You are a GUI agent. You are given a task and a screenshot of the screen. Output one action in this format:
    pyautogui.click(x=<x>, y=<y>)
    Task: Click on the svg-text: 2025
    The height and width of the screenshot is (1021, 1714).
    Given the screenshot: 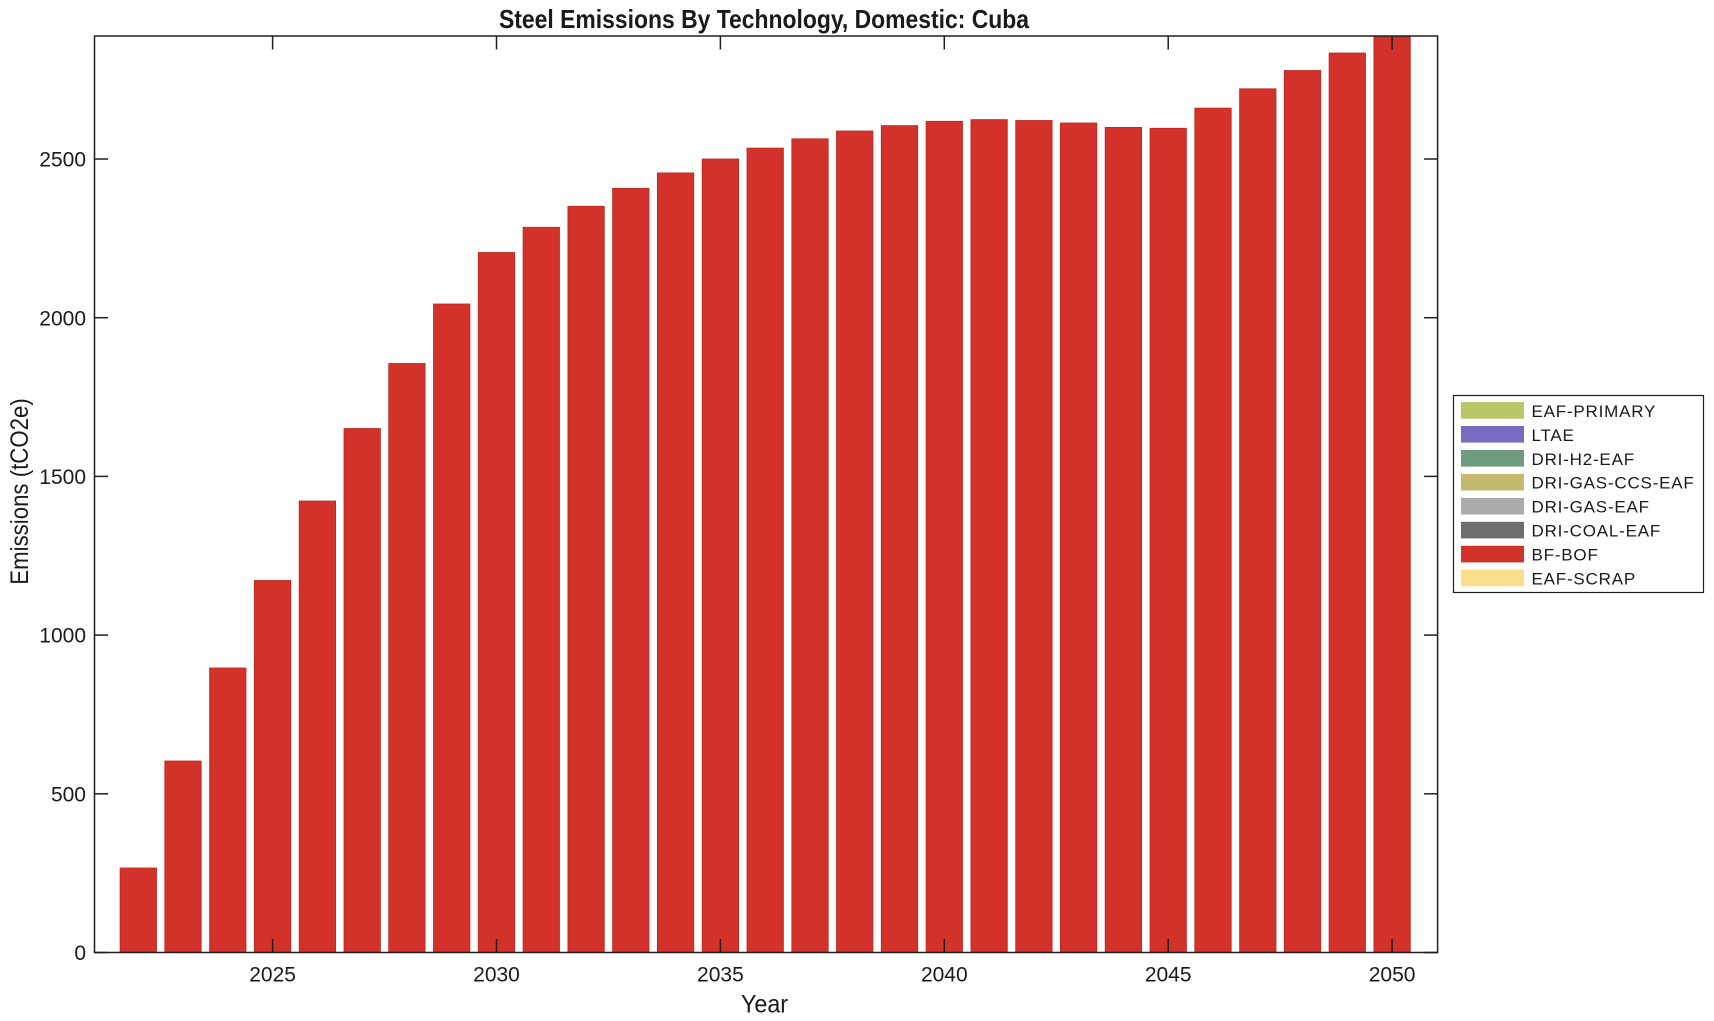 What is the action you would take?
    pyautogui.click(x=272, y=975)
    